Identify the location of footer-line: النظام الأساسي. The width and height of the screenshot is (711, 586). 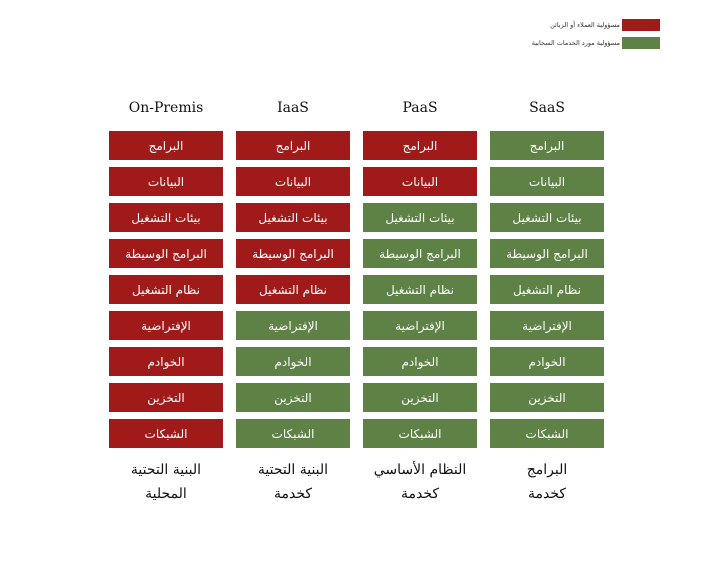
(420, 470).